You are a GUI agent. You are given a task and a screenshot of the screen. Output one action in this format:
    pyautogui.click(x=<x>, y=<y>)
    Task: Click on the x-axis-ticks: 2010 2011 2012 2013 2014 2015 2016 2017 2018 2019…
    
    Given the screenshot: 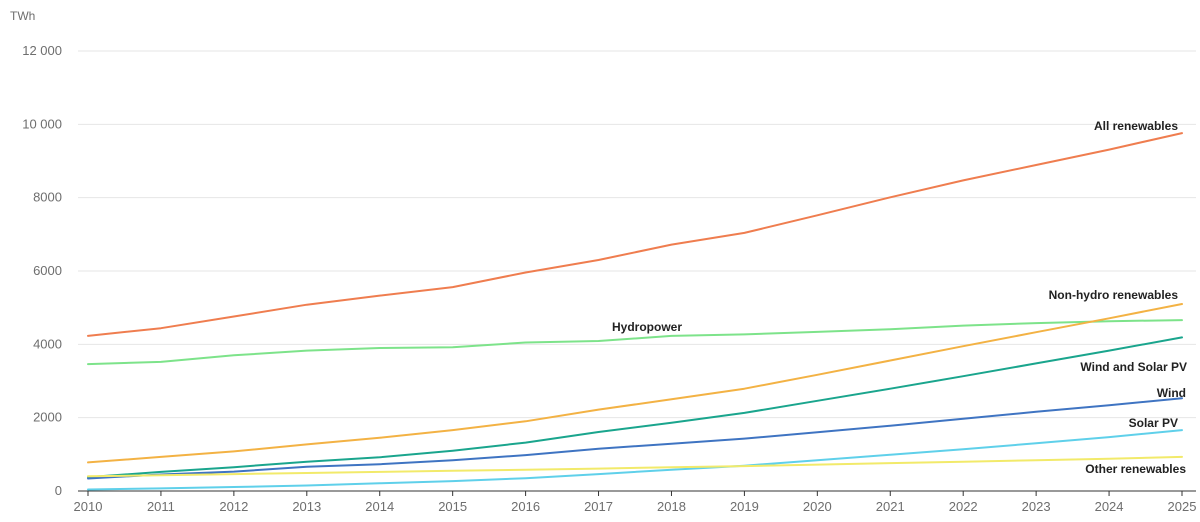 What is the action you would take?
    pyautogui.click(x=635, y=502)
    